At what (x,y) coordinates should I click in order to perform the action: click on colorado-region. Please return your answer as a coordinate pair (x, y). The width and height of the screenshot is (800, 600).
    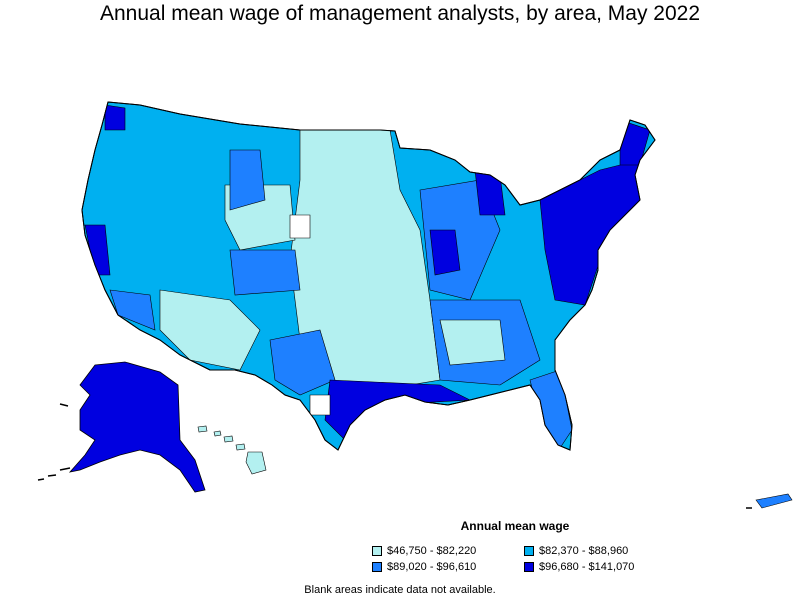
    Looking at the image, I should click on (265, 272).